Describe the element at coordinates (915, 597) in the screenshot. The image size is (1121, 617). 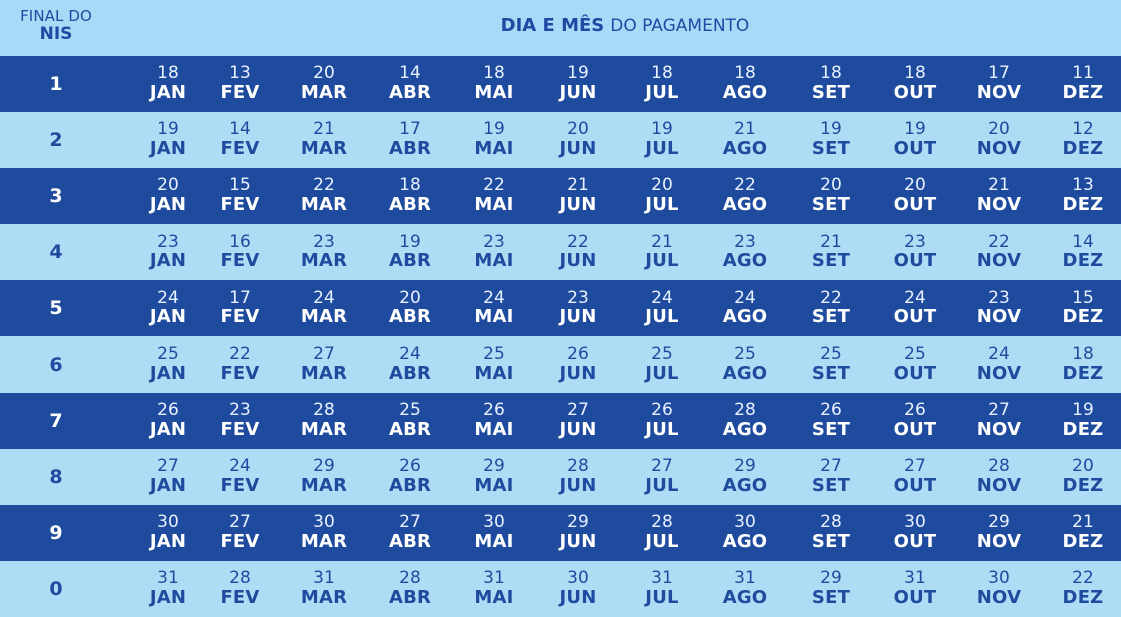
I see `payment-month: OUT` at that location.